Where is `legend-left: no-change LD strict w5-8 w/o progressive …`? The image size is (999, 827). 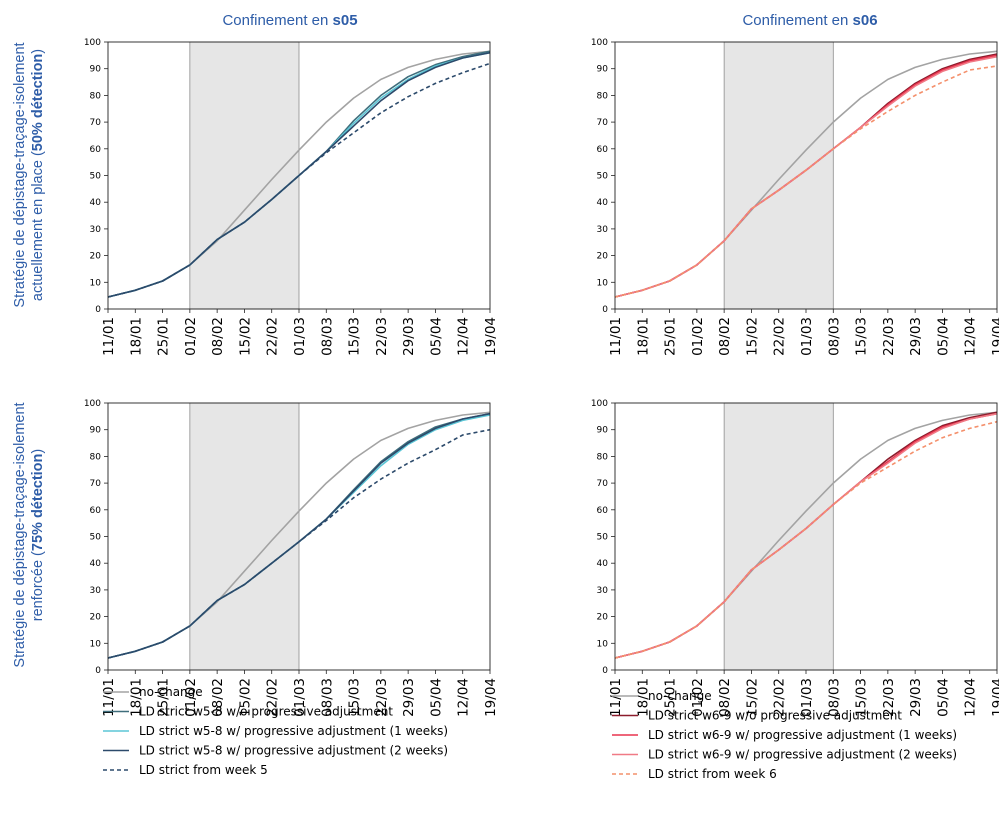
legend-left: no-change LD strict w5-8 w/o progressive … is located at coordinates (275, 731).